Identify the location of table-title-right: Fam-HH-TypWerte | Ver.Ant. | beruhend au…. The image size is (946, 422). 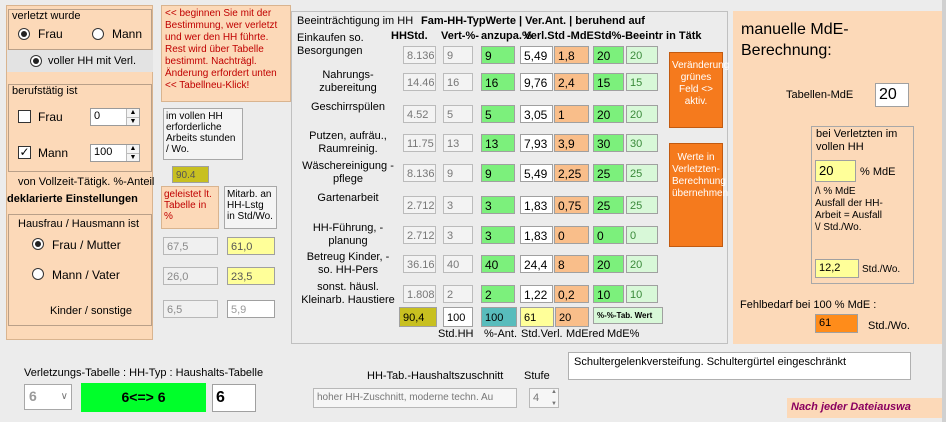
(533, 21).